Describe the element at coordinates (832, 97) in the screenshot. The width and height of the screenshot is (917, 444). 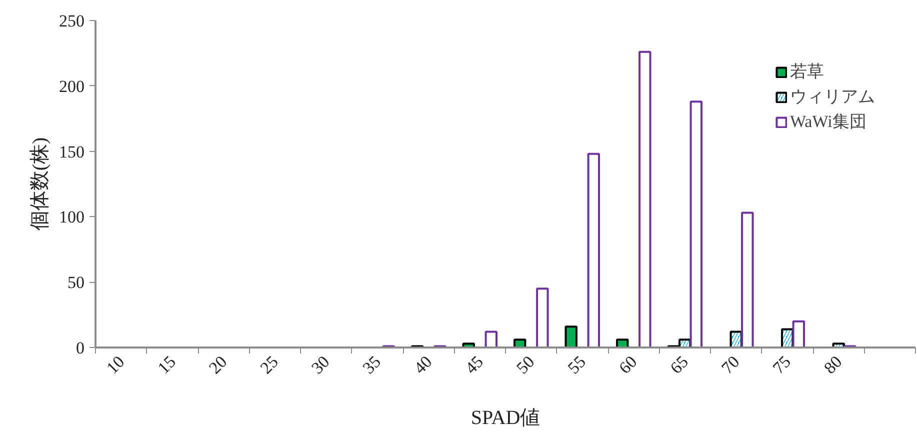
I see `legend-label: ウィリアム` at that location.